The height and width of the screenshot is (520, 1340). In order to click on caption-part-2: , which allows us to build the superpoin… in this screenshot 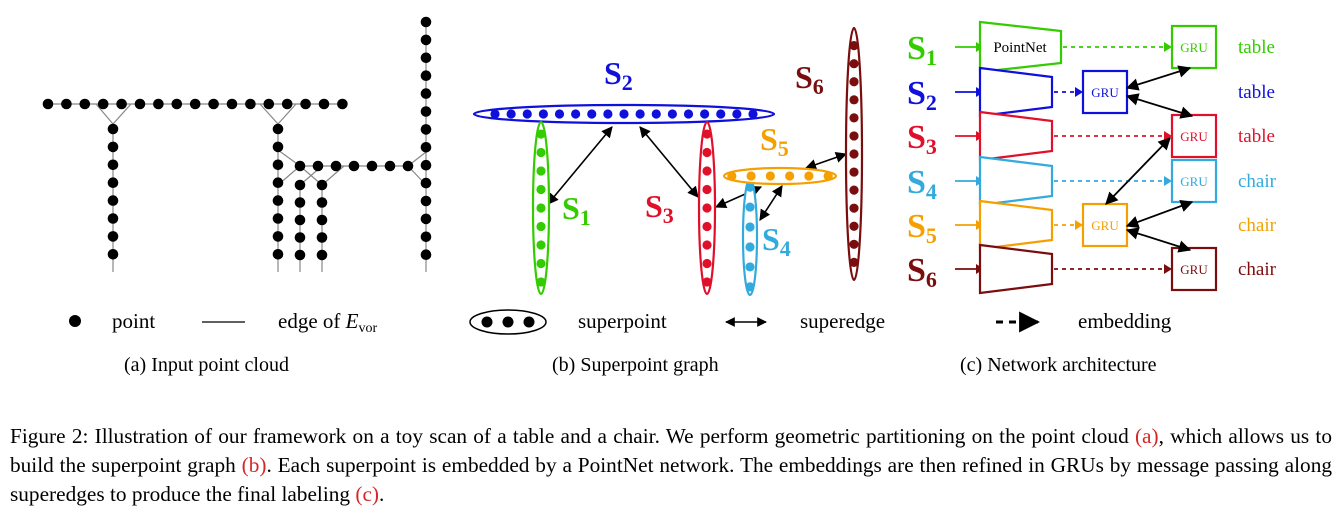, I will do `click(671, 450)`.